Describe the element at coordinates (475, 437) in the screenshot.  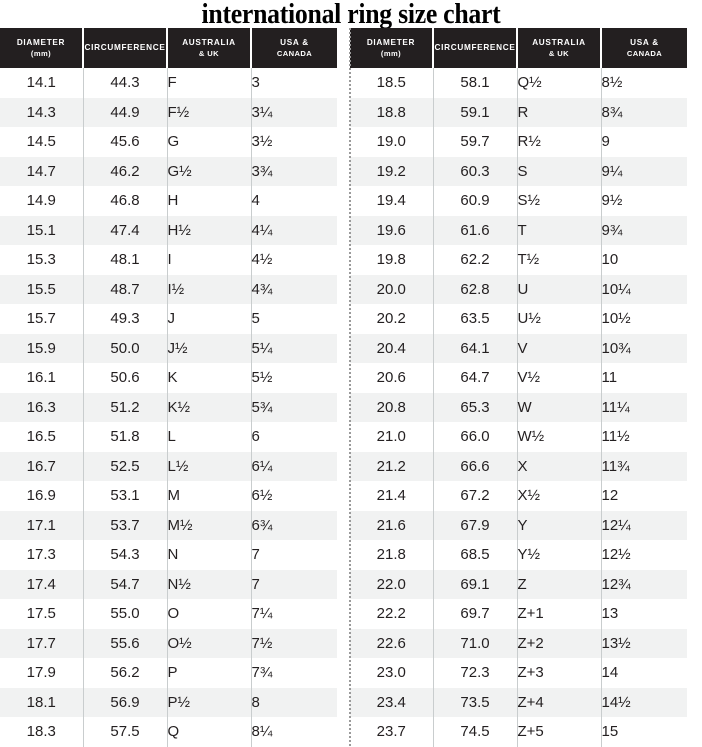
I see `cell-circumference: 66.0` at that location.